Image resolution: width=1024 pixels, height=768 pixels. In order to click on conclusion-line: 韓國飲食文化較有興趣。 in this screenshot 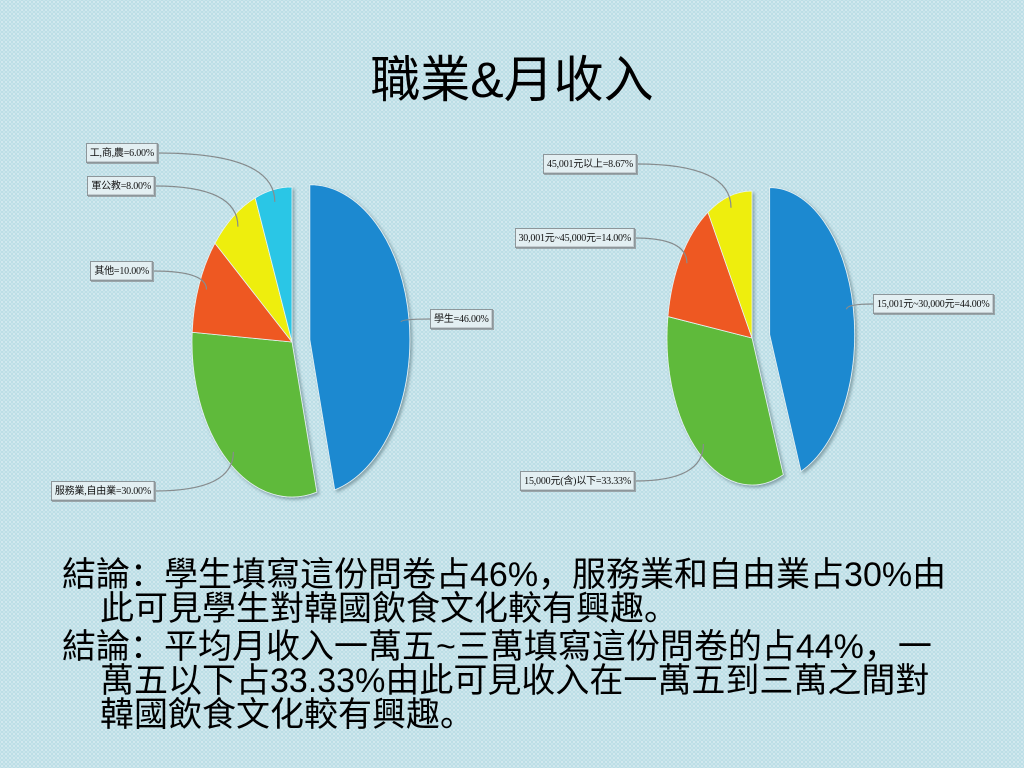, I will do `click(287, 715)`.